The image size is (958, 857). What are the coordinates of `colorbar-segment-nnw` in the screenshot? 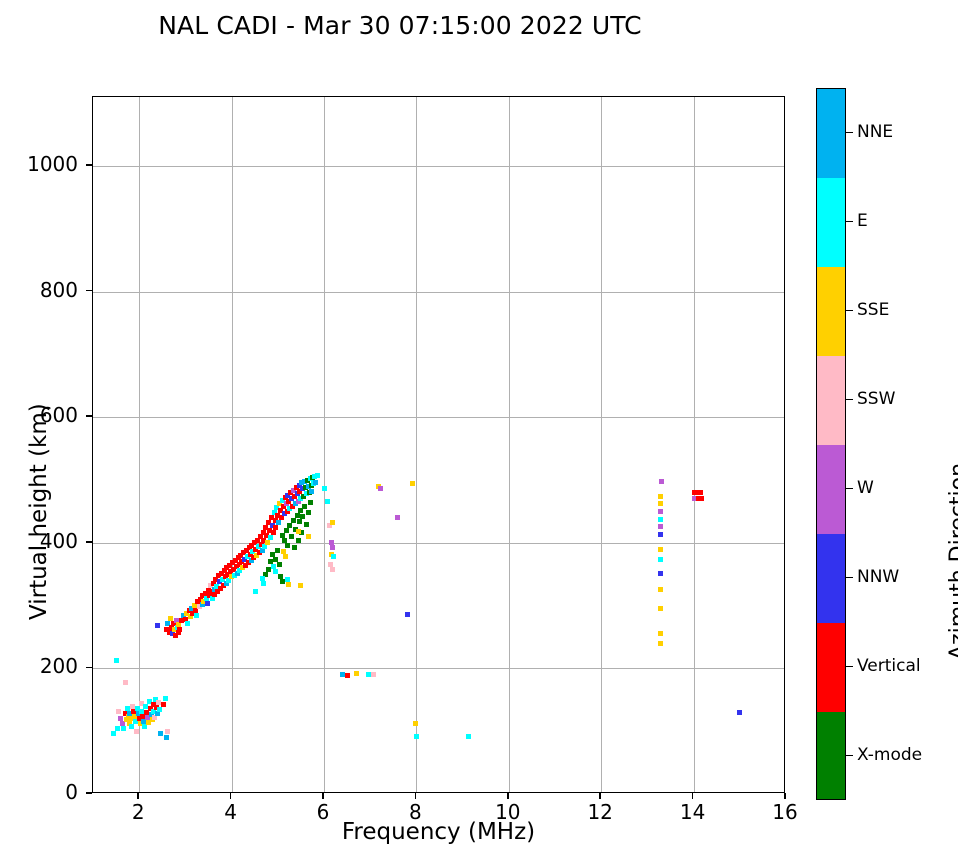 It's located at (831, 579).